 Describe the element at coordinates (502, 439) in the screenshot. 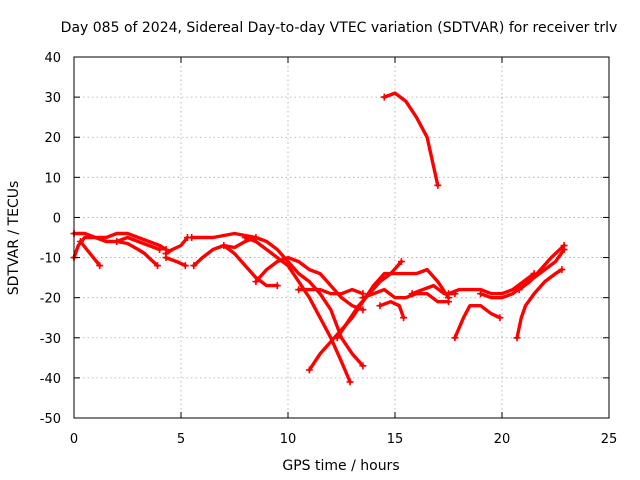

I see `x-tick-label: 20` at that location.